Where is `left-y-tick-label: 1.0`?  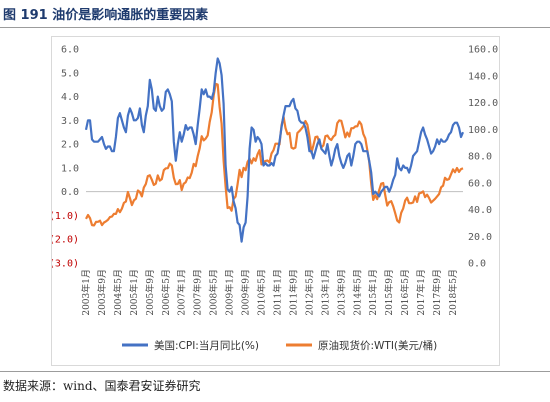
left-y-tick-label: 1.0 is located at coordinates (70, 168).